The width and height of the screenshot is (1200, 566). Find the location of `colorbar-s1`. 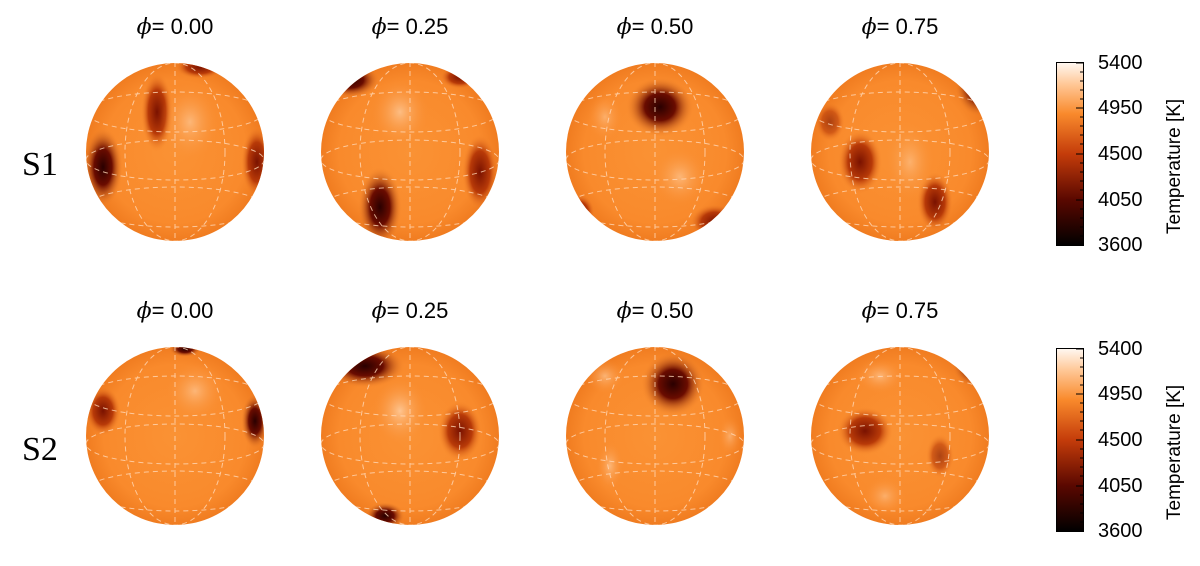

colorbar-s1 is located at coordinates (1070, 154).